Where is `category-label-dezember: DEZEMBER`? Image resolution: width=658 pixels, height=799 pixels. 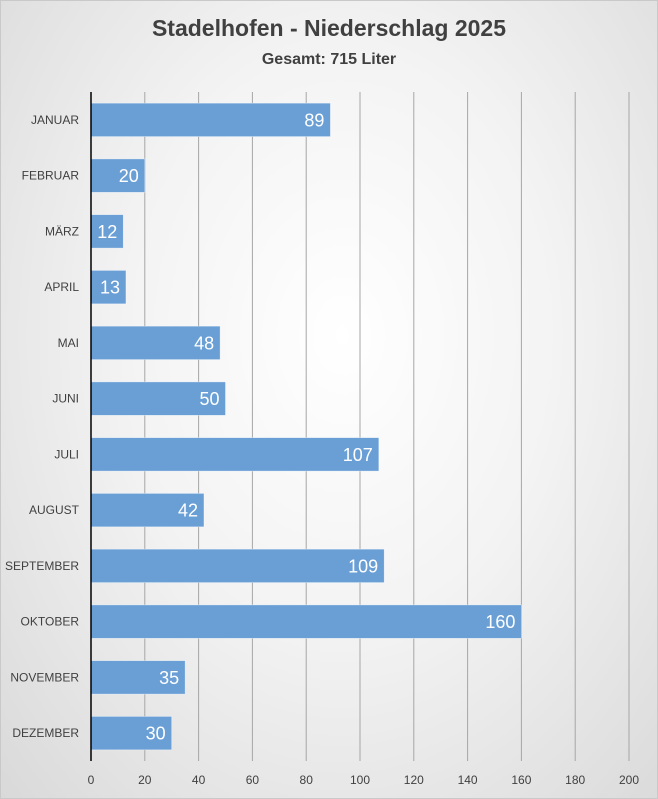 category-label-dezember: DEZEMBER is located at coordinates (45, 733).